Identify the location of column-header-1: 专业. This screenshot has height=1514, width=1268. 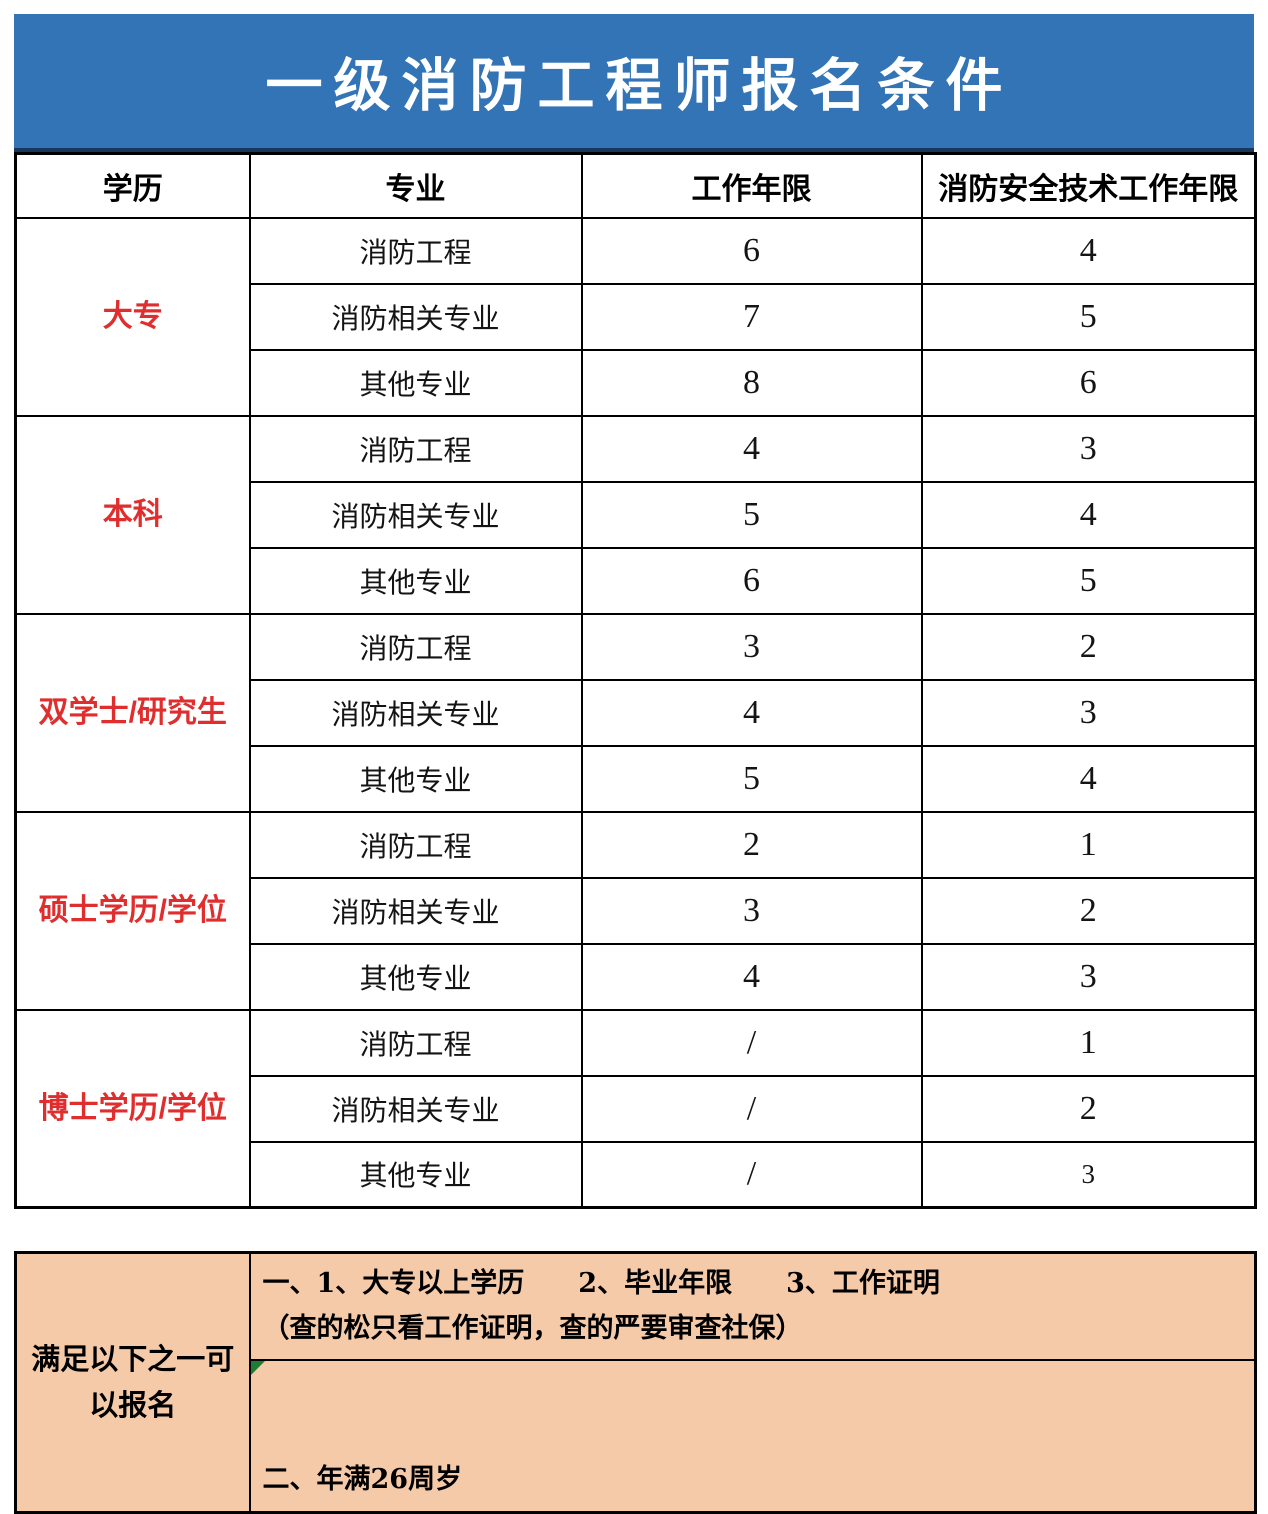
(415, 185).